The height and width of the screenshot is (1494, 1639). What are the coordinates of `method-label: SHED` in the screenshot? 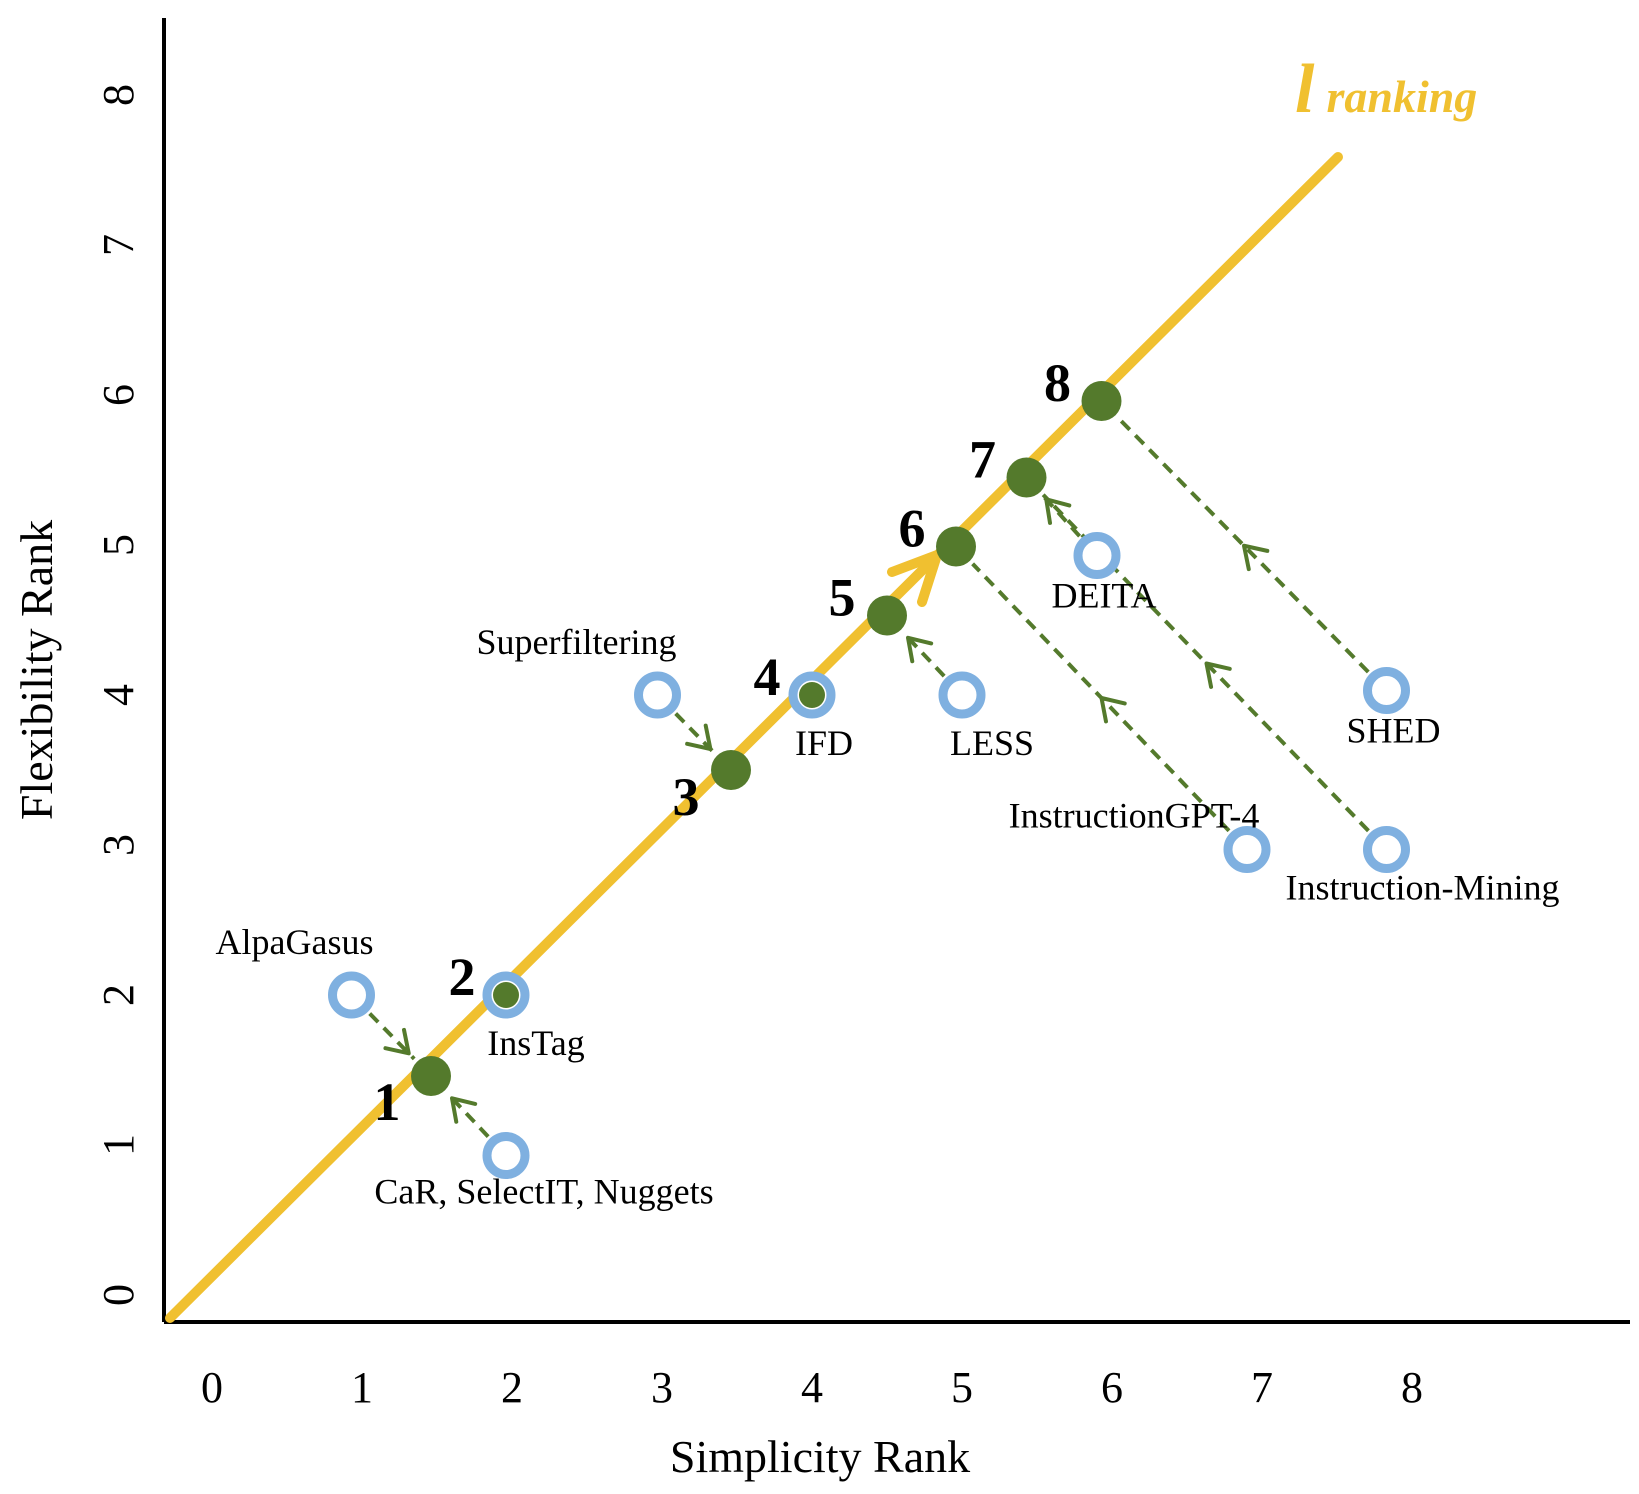 It's located at (1393, 731).